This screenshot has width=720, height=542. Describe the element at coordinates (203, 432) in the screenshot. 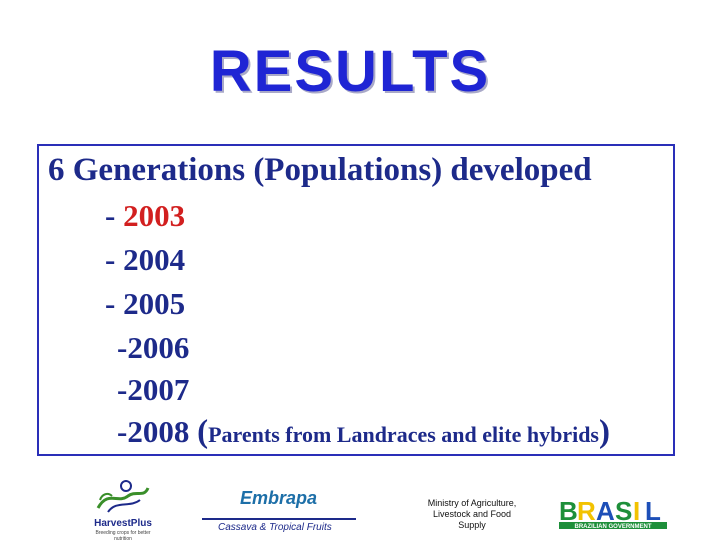

I see `note-open-paren: (` at that location.